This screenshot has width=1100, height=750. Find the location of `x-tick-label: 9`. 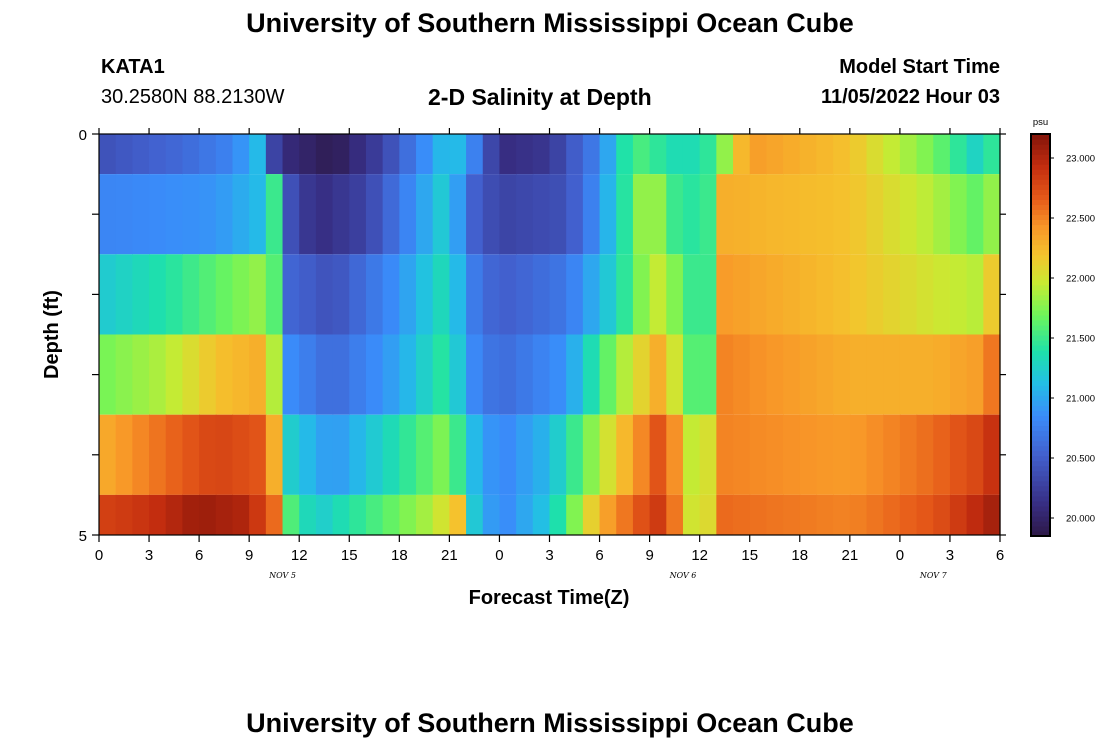

x-tick-label: 9 is located at coordinates (649, 555).